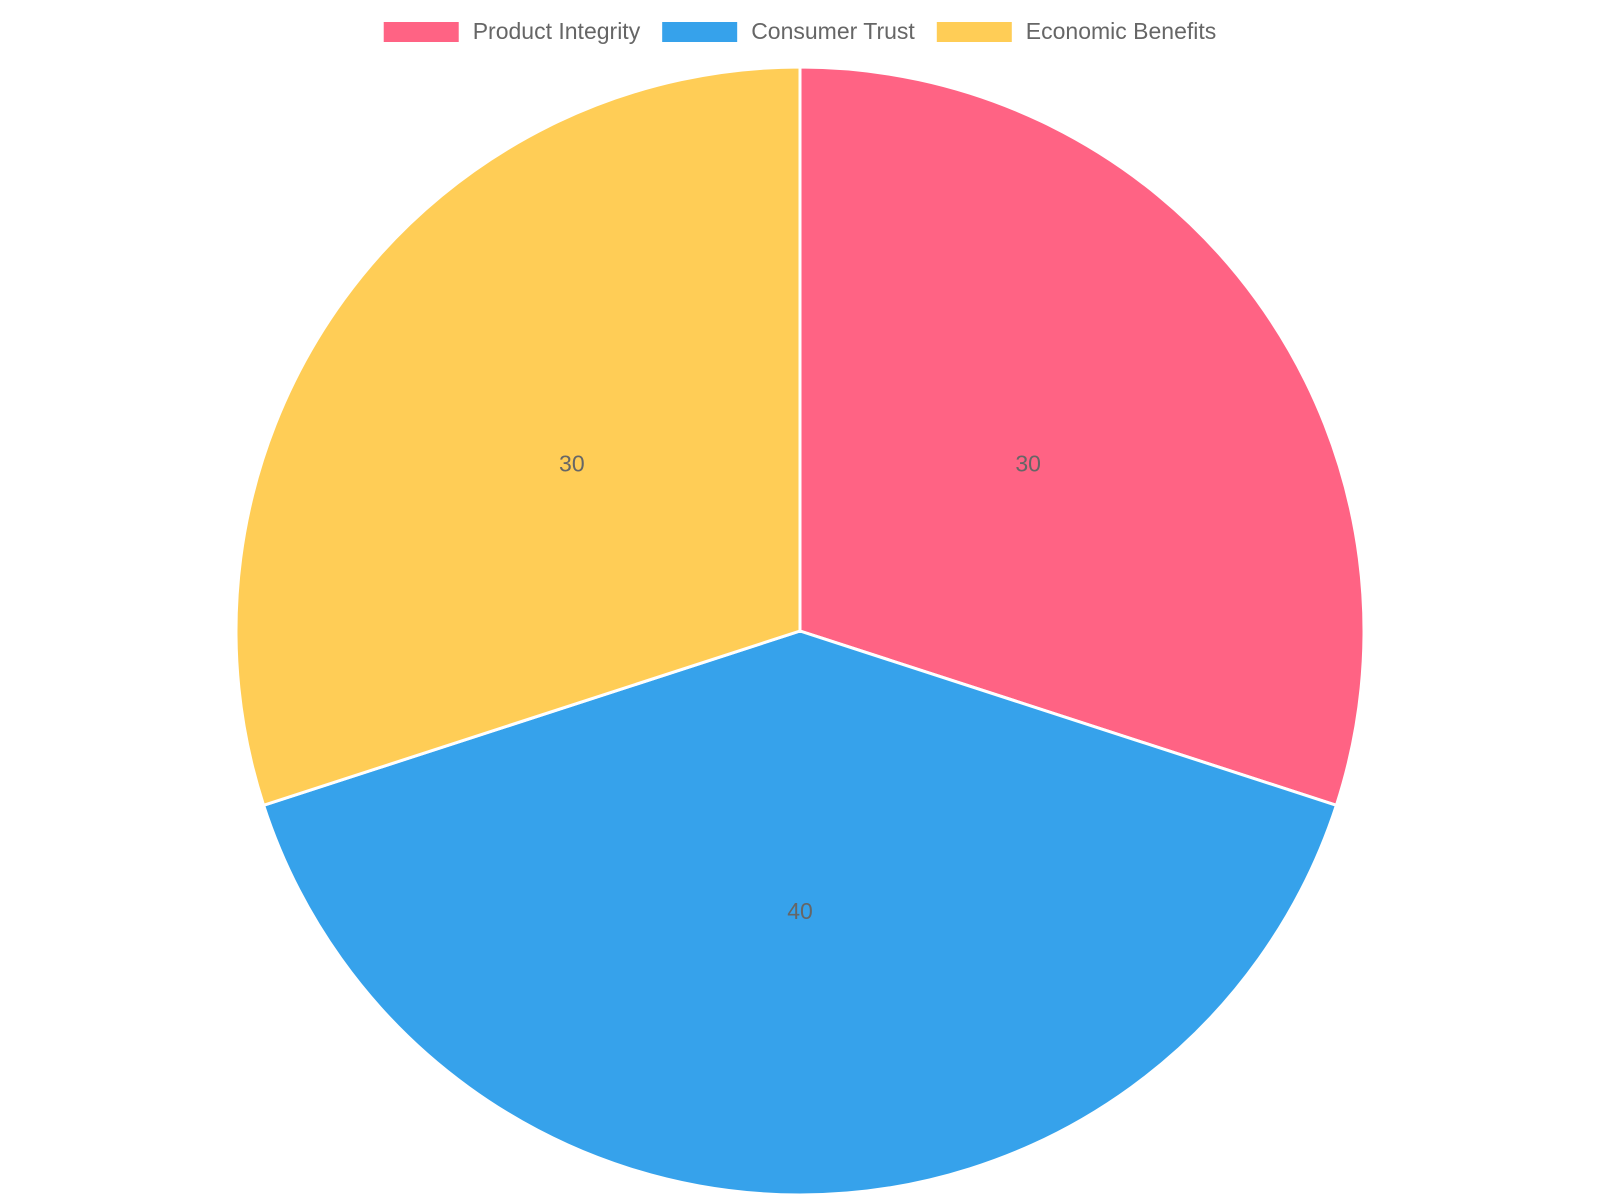 The image size is (1600, 1200). I want to click on legend-label: Consumer Trust, so click(833, 31).